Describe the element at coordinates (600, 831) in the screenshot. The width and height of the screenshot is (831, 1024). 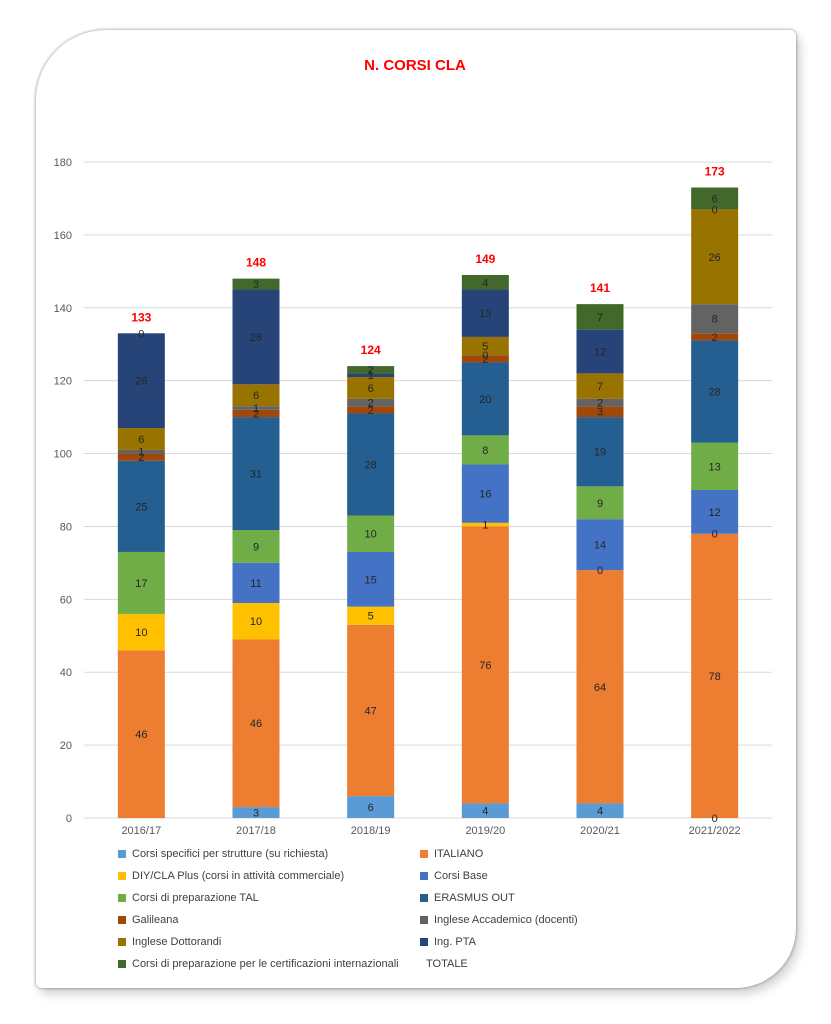
I see `x-tick-label: 2020/21` at that location.